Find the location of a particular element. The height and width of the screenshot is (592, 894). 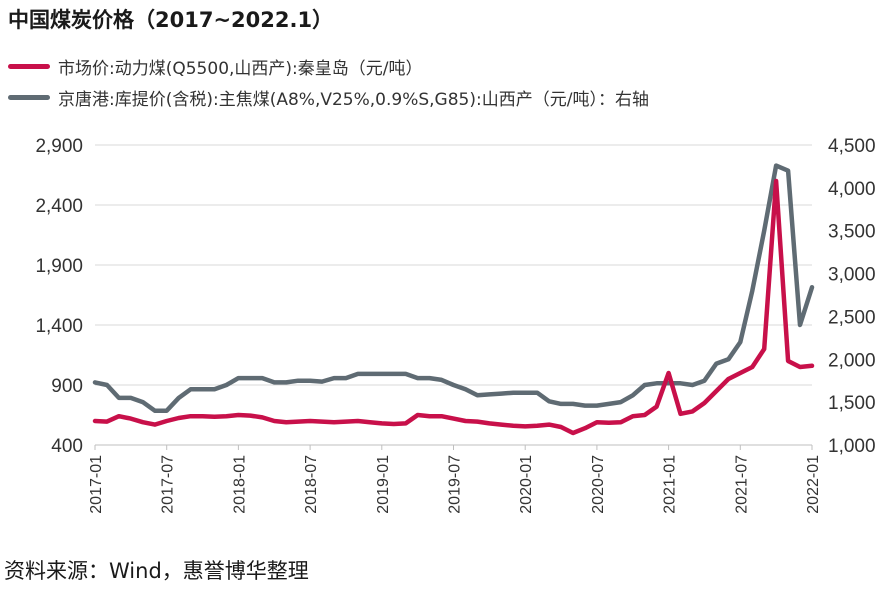

y-left-tick-label: 1,900 is located at coordinates (59, 266).